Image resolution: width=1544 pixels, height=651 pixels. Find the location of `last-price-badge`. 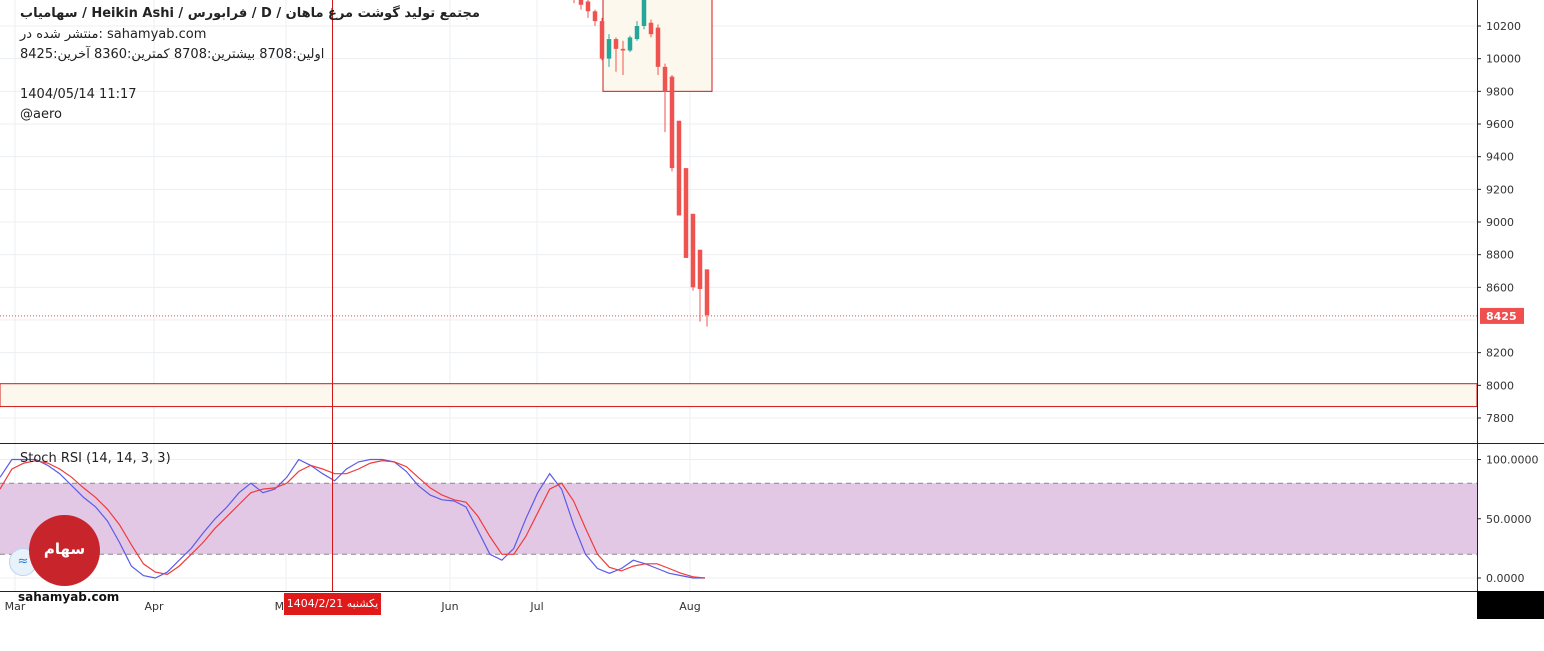

last-price-badge is located at coordinates (1502, 315).